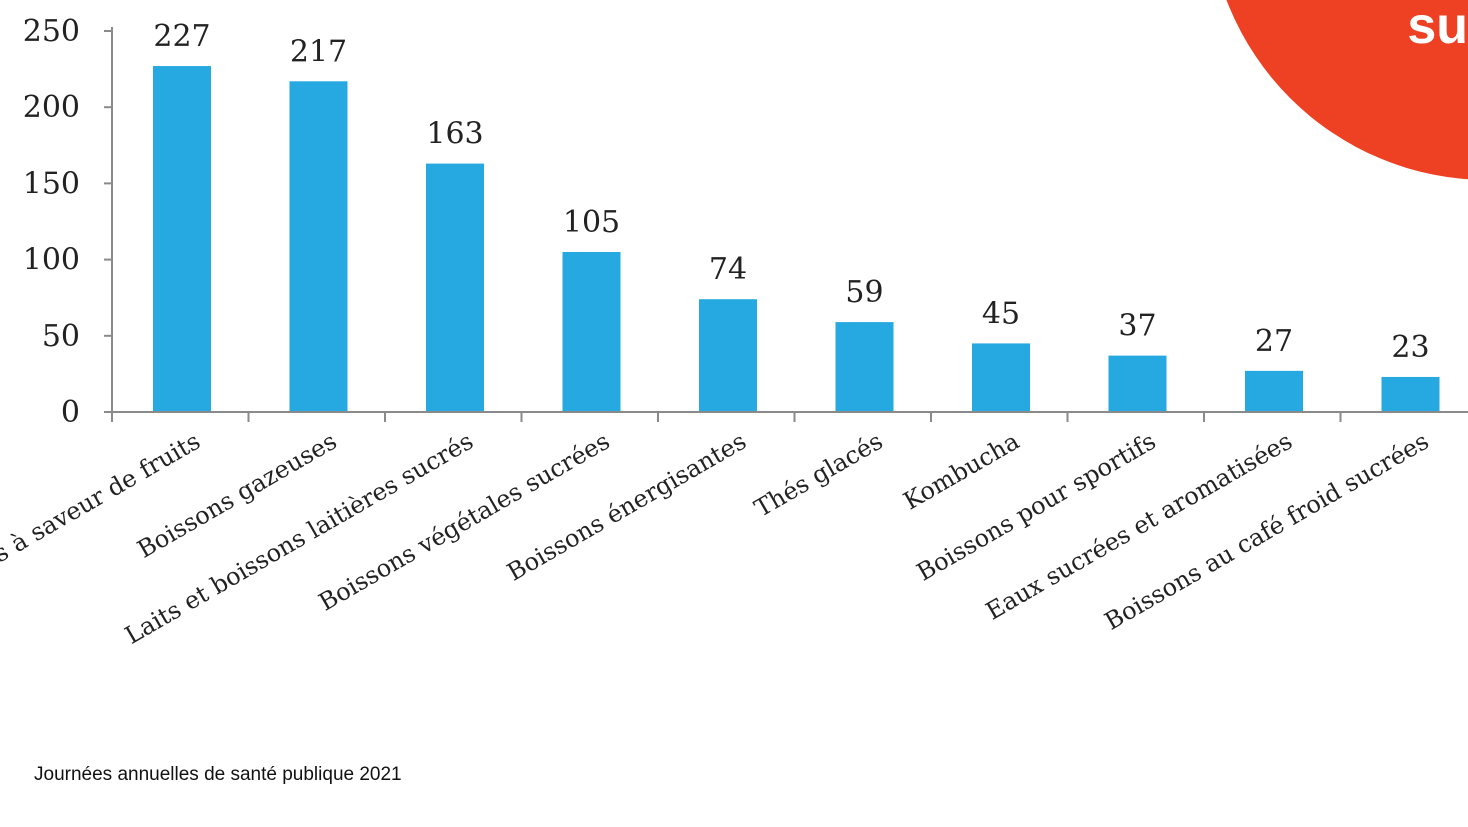 This screenshot has width=1468, height=827. Describe the element at coordinates (728, 269) in the screenshot. I see `data-label: 74` at that location.